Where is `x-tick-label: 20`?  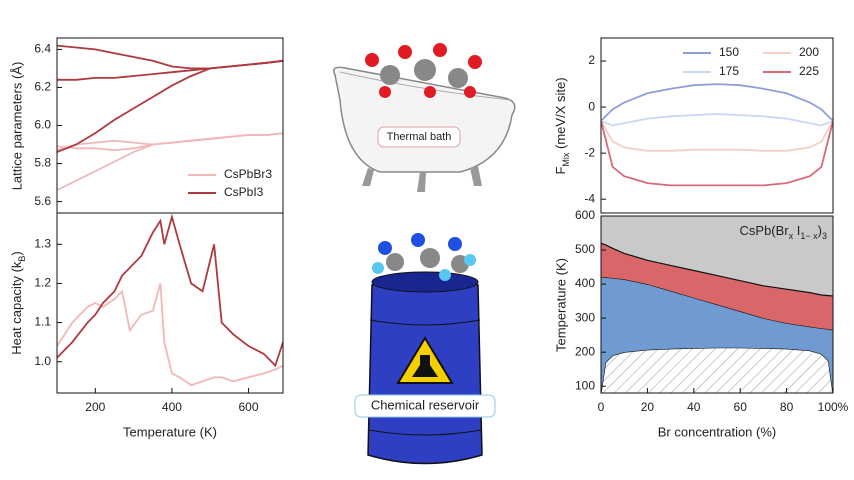 x-tick-label: 20 is located at coordinates (648, 407).